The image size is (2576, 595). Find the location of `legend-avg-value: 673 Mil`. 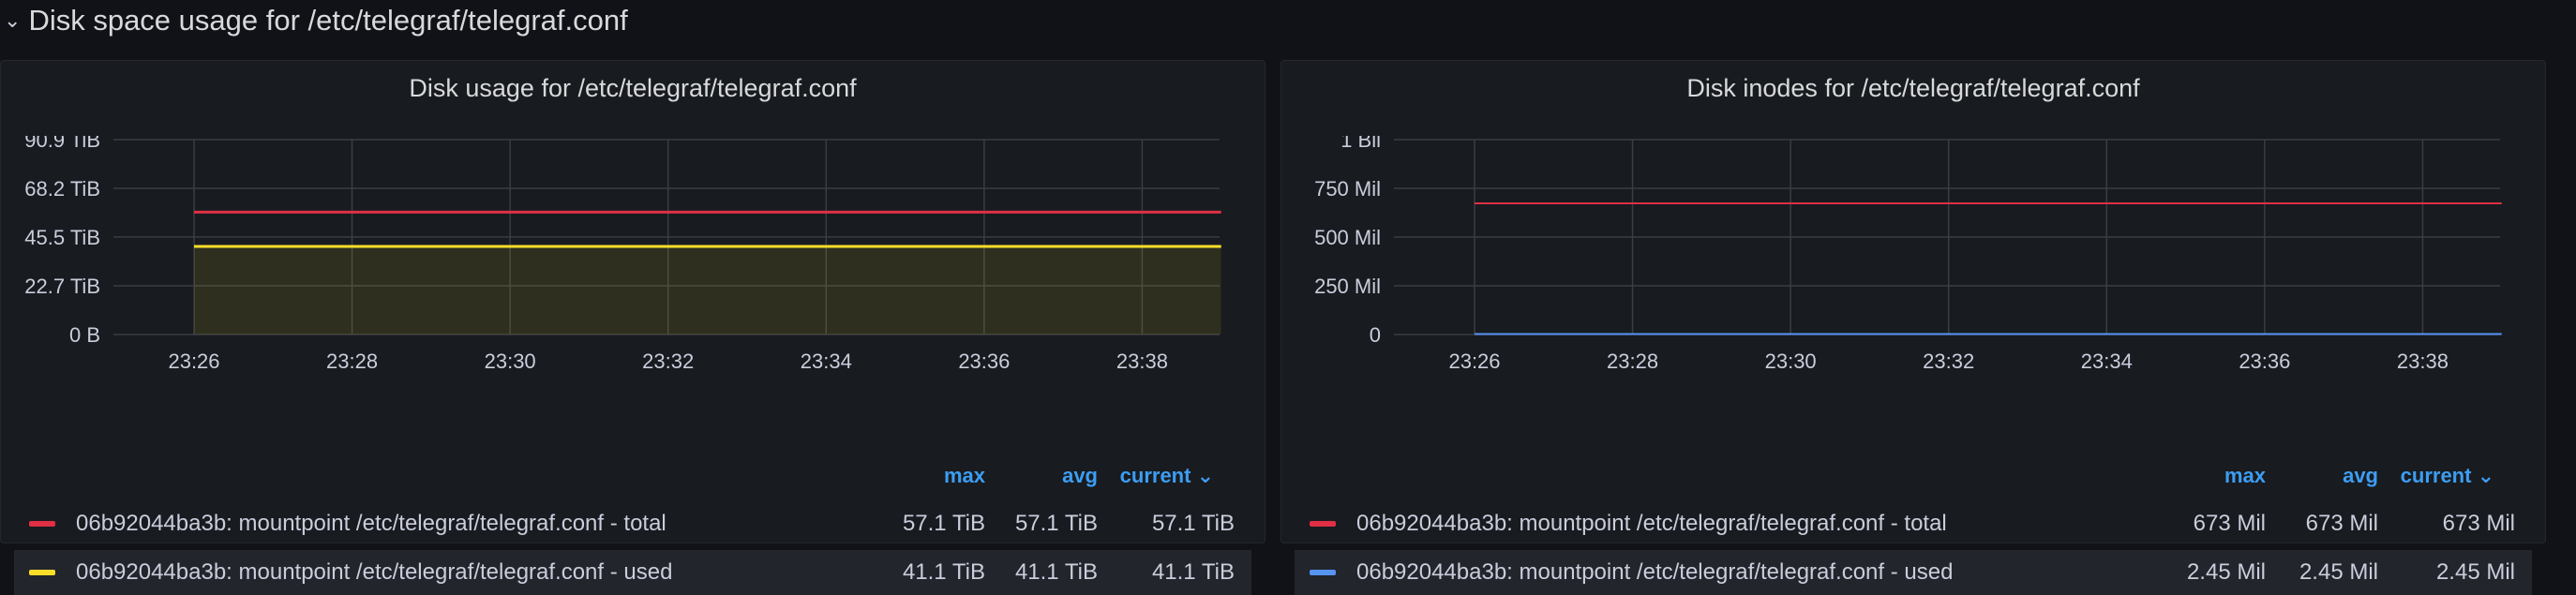

legend-avg-value: 673 Mil is located at coordinates (2342, 523).